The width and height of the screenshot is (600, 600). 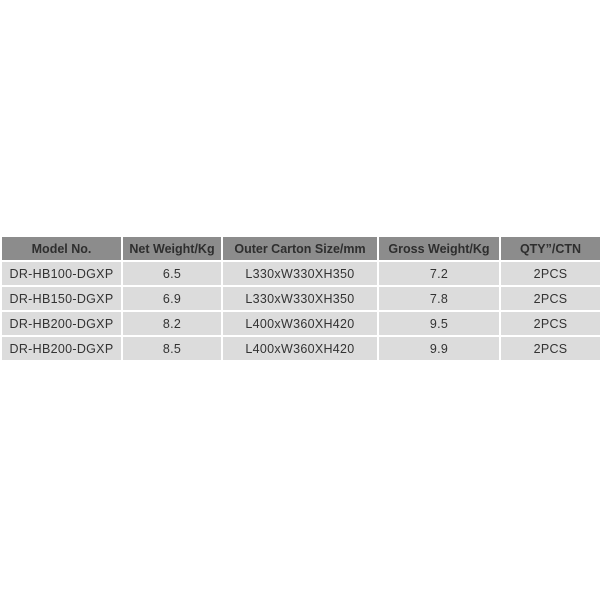 I want to click on cell-net-weight: 8.5, so click(x=172, y=348).